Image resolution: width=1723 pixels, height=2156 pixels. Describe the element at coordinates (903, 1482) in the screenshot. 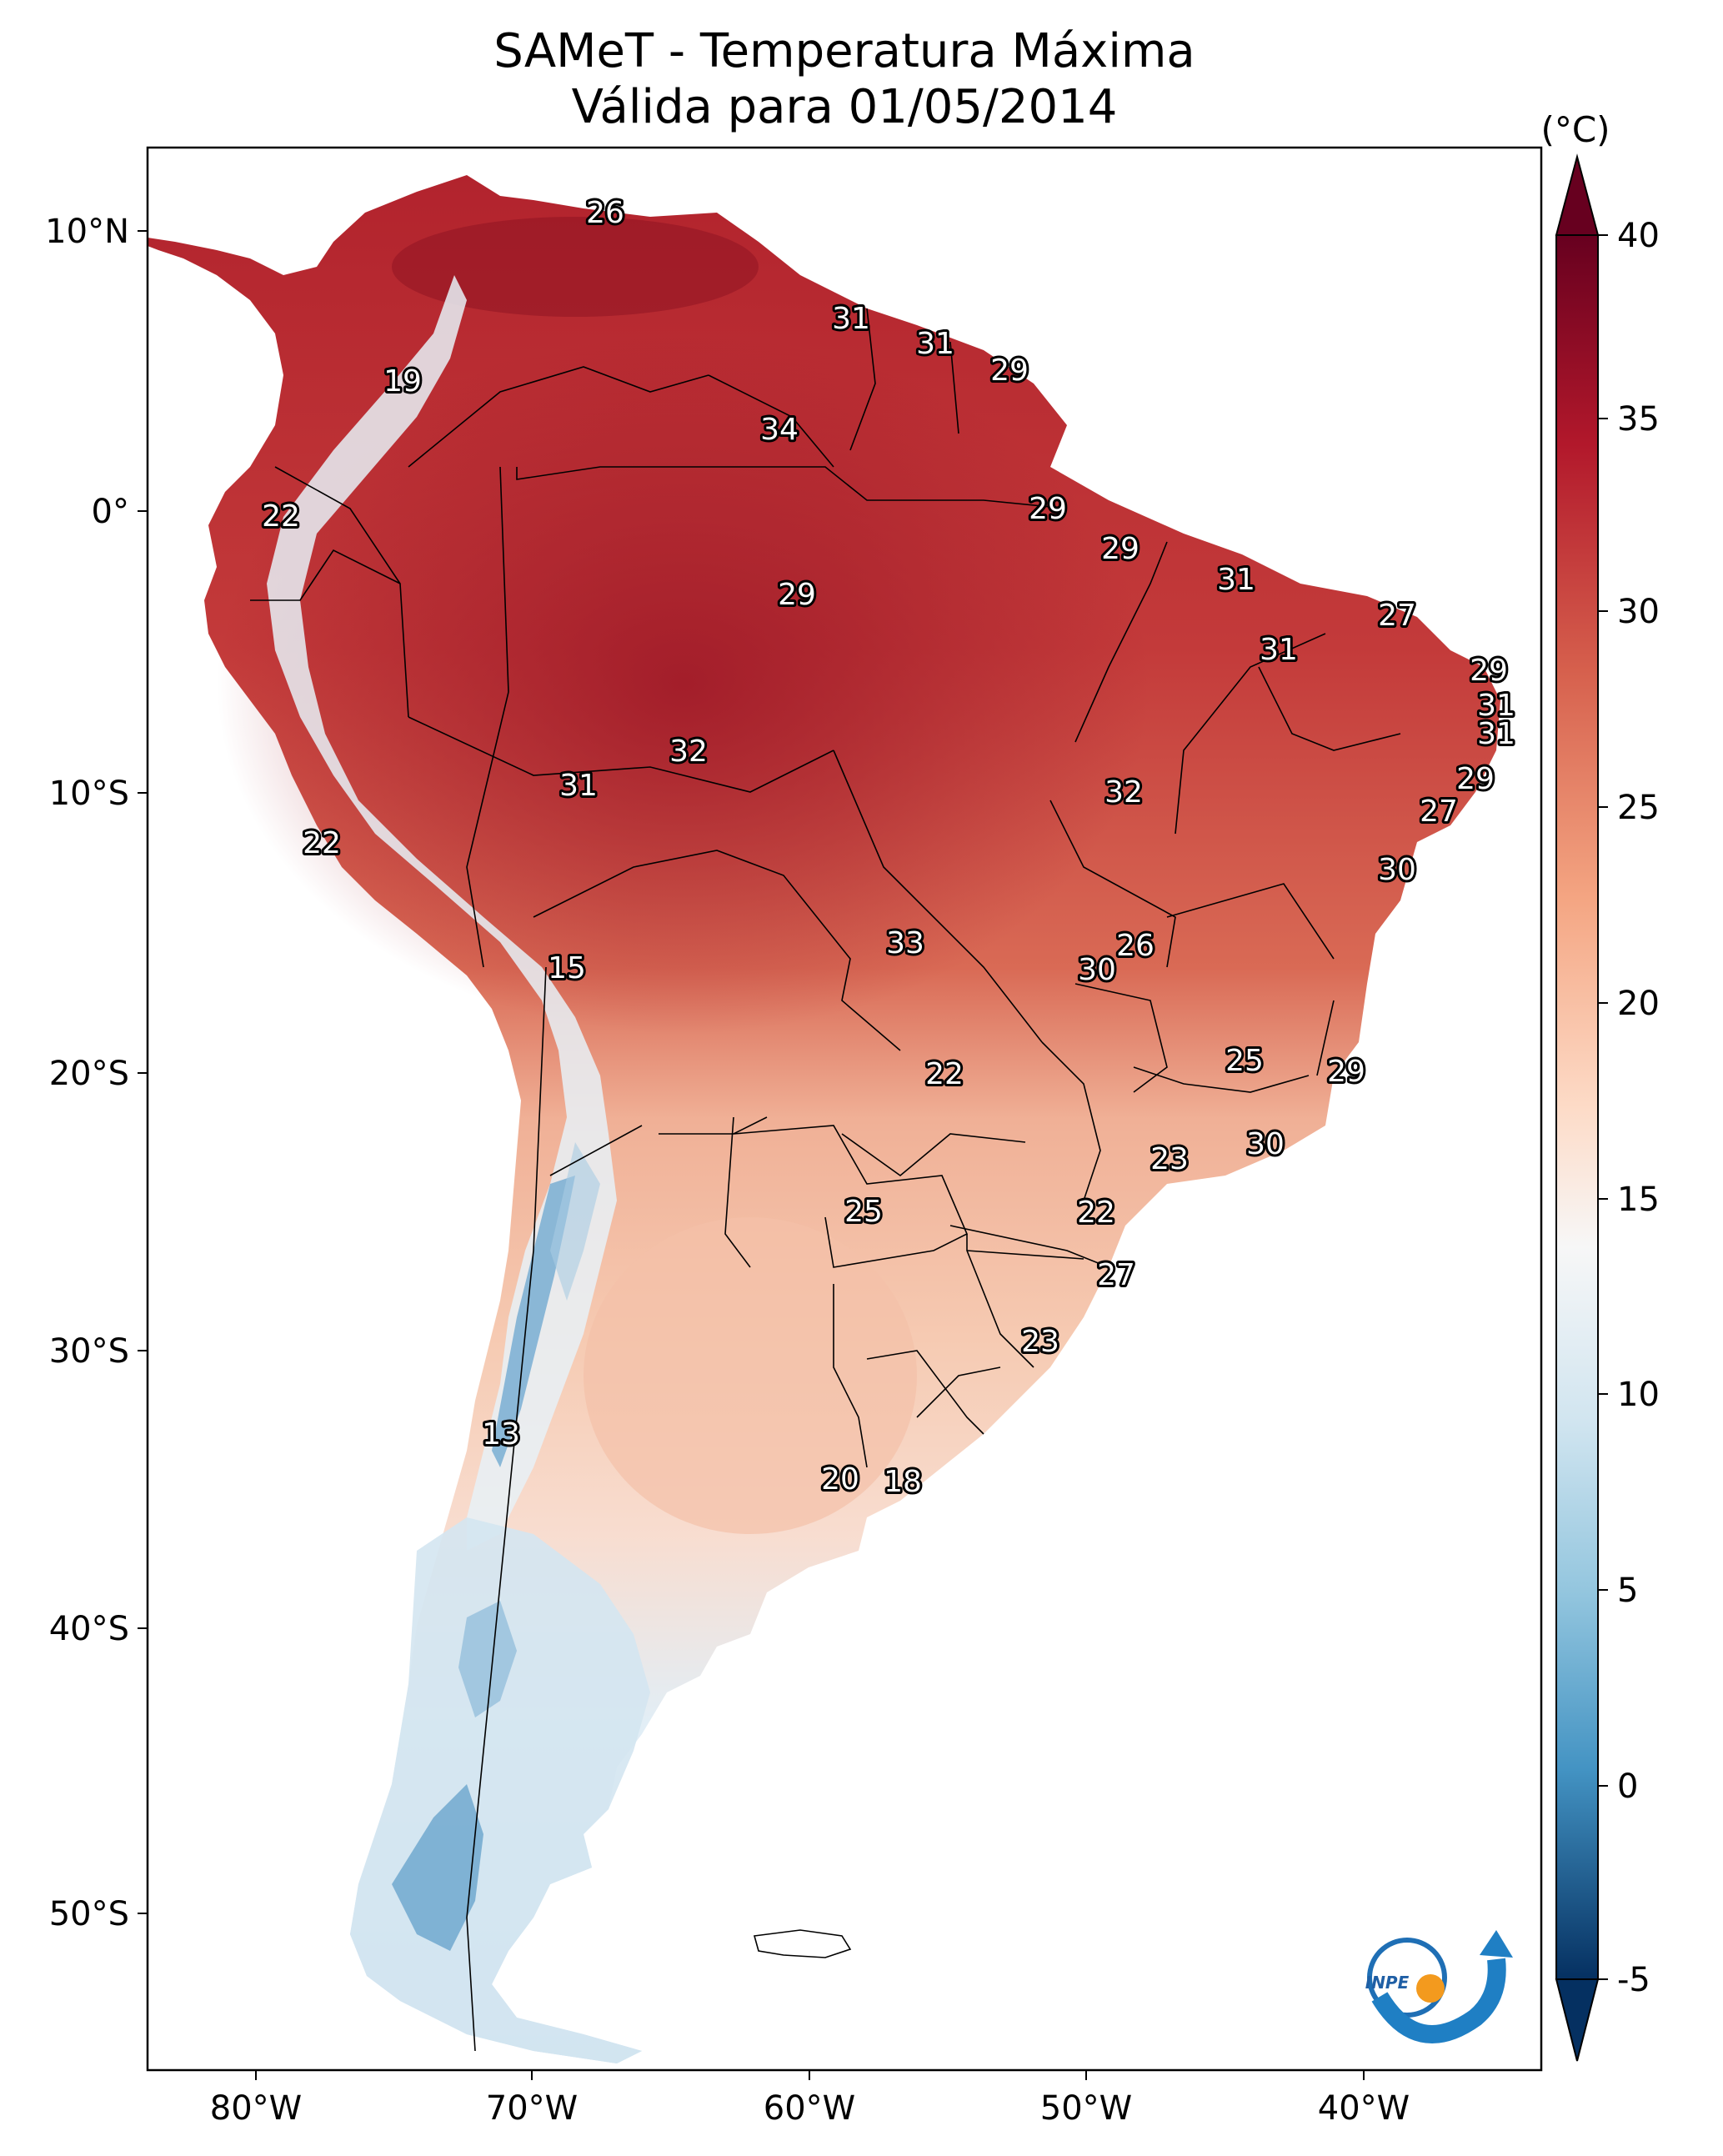

I see `map-label: 18` at that location.